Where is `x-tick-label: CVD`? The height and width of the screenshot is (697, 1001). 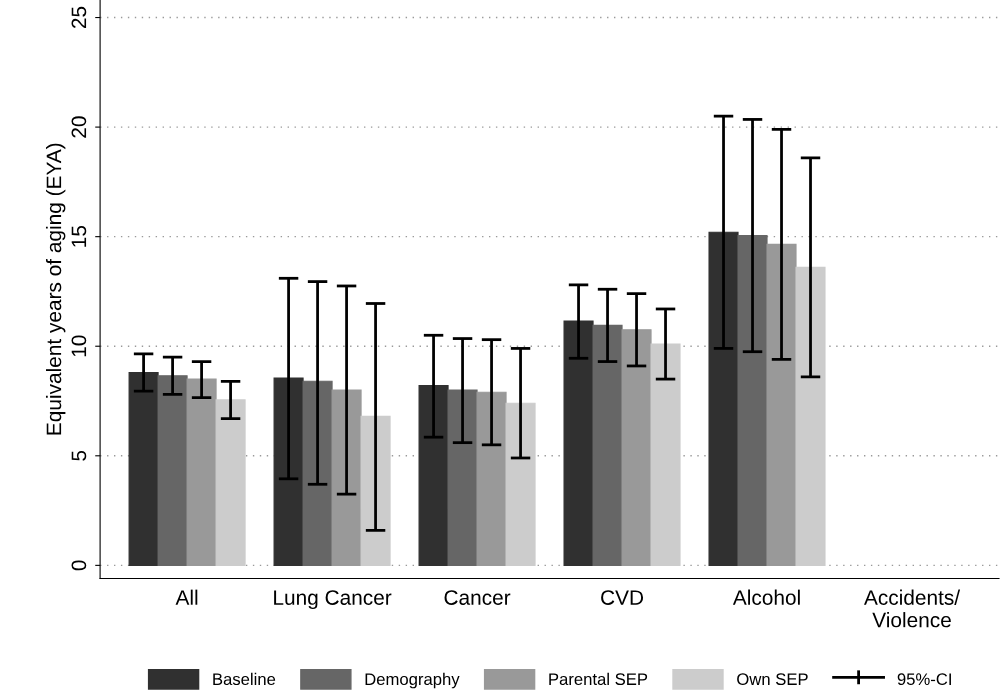 x-tick-label: CVD is located at coordinates (622, 597).